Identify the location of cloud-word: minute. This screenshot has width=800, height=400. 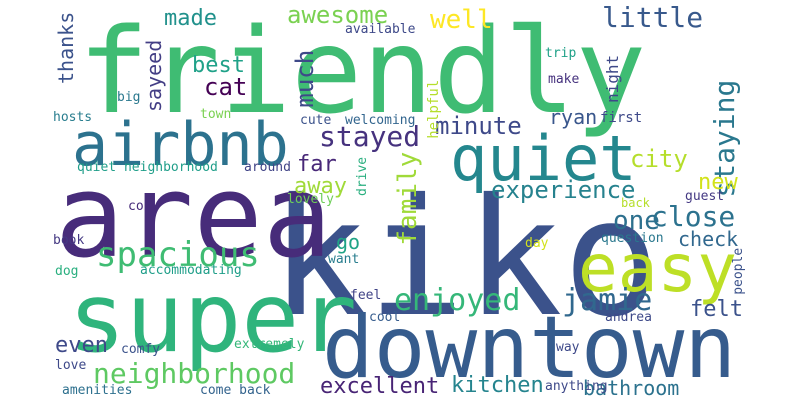
(478, 126).